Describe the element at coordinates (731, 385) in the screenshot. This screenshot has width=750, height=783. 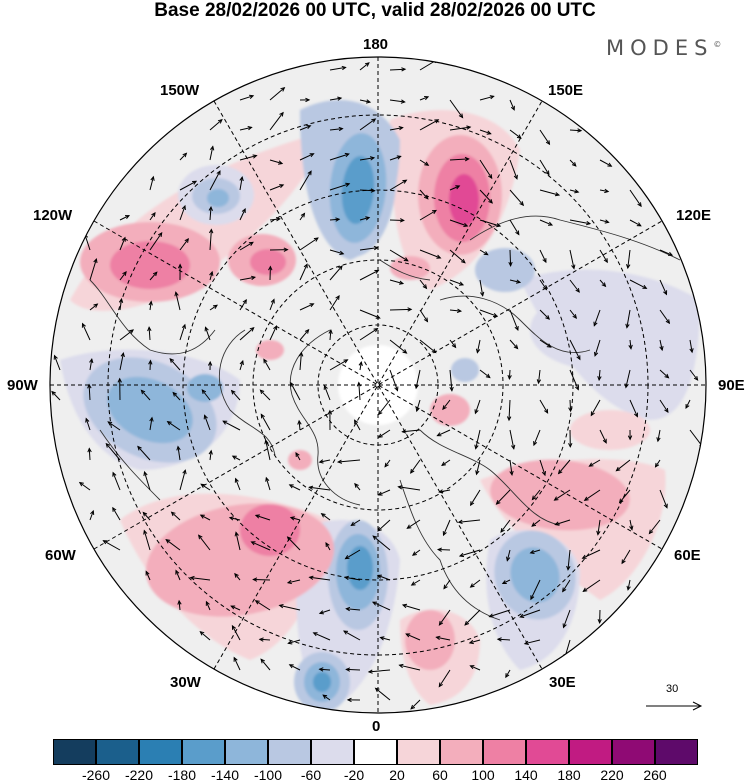
I see `lon-label-90e: 90E` at that location.